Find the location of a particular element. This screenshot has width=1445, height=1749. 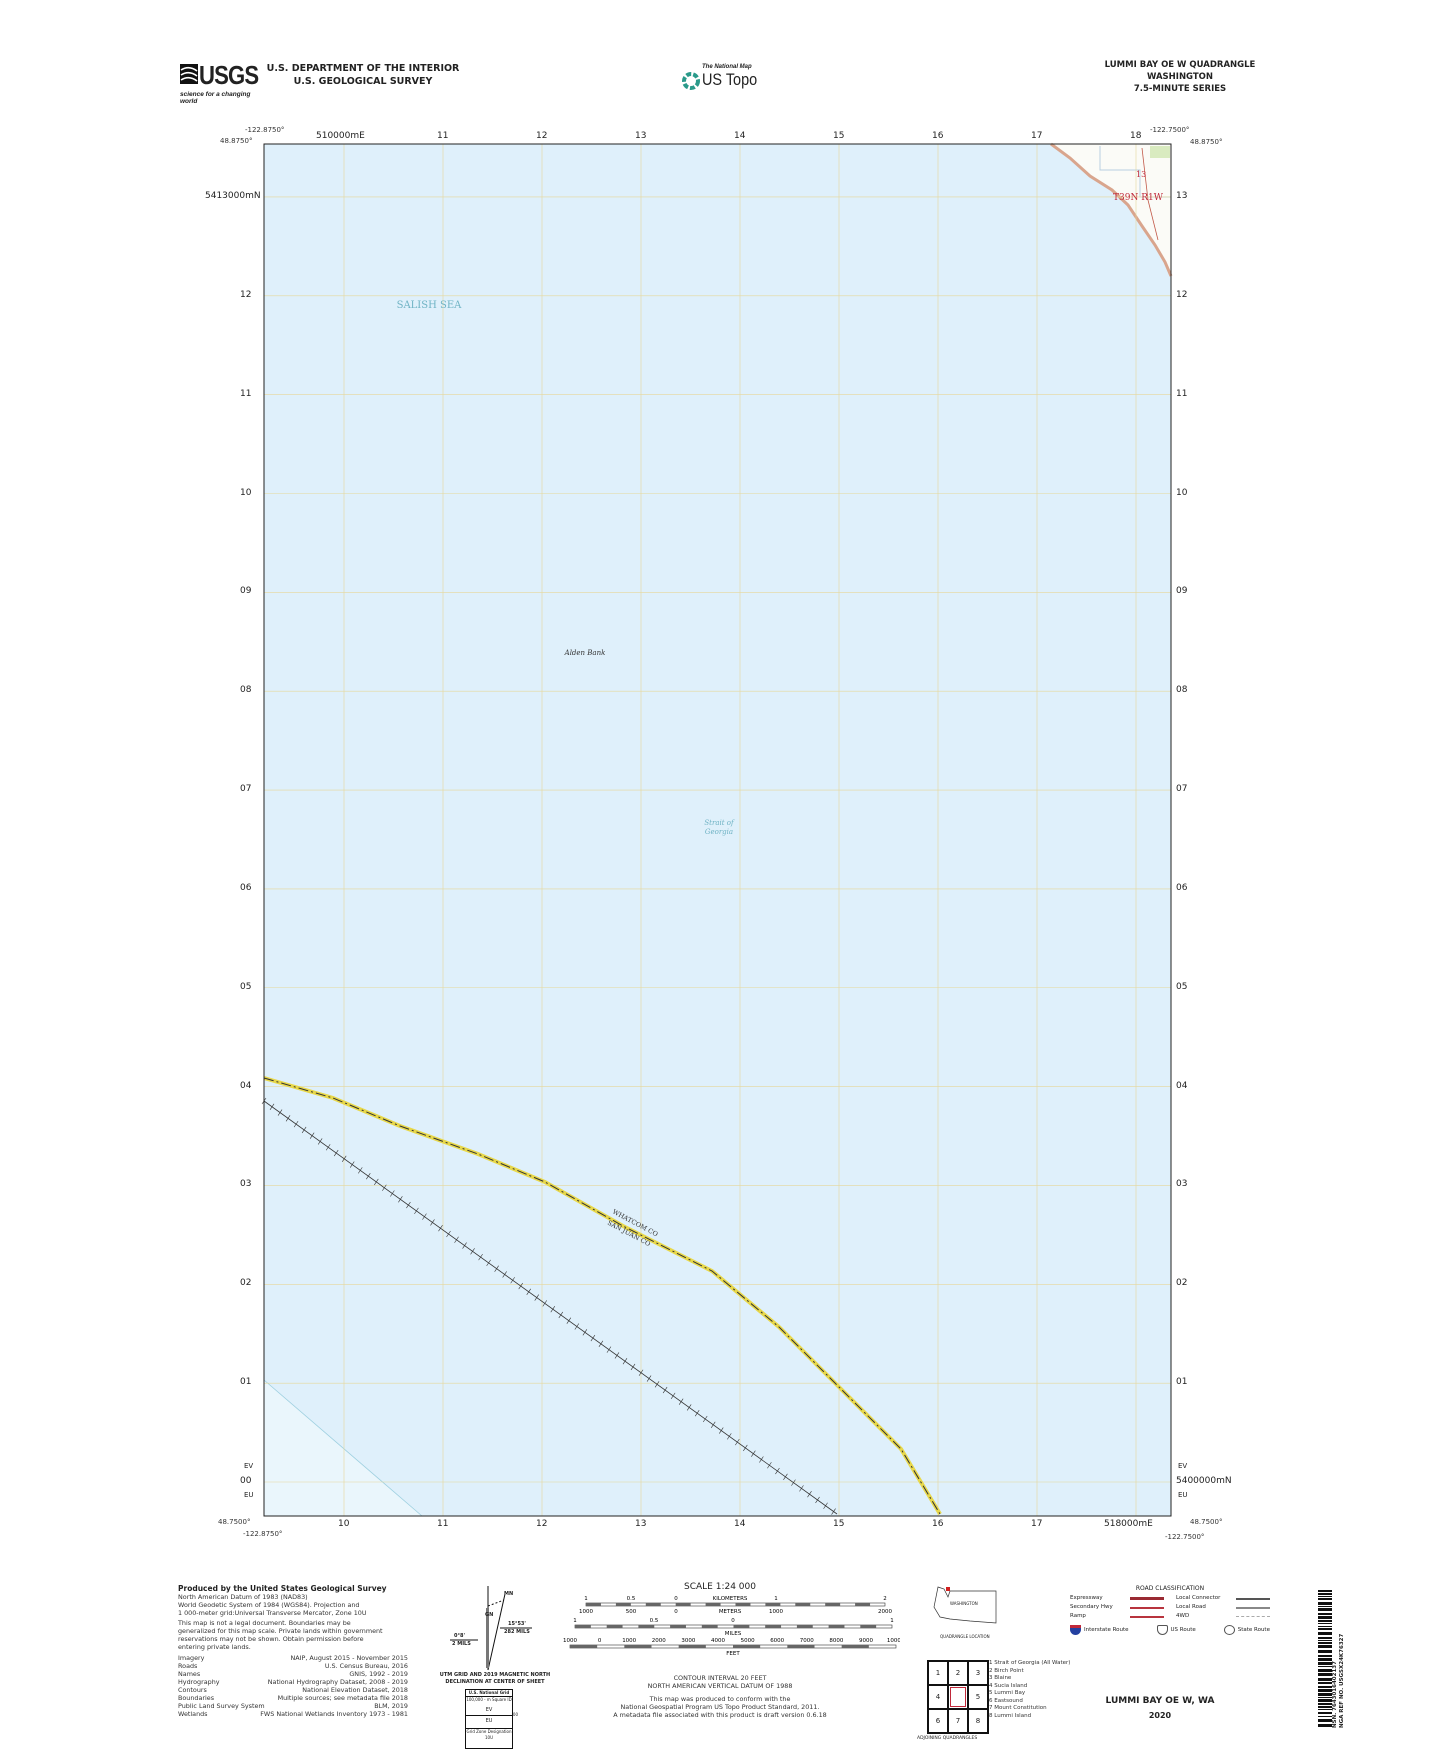

credit-source: BLM, 2019 is located at coordinates (391, 1706).